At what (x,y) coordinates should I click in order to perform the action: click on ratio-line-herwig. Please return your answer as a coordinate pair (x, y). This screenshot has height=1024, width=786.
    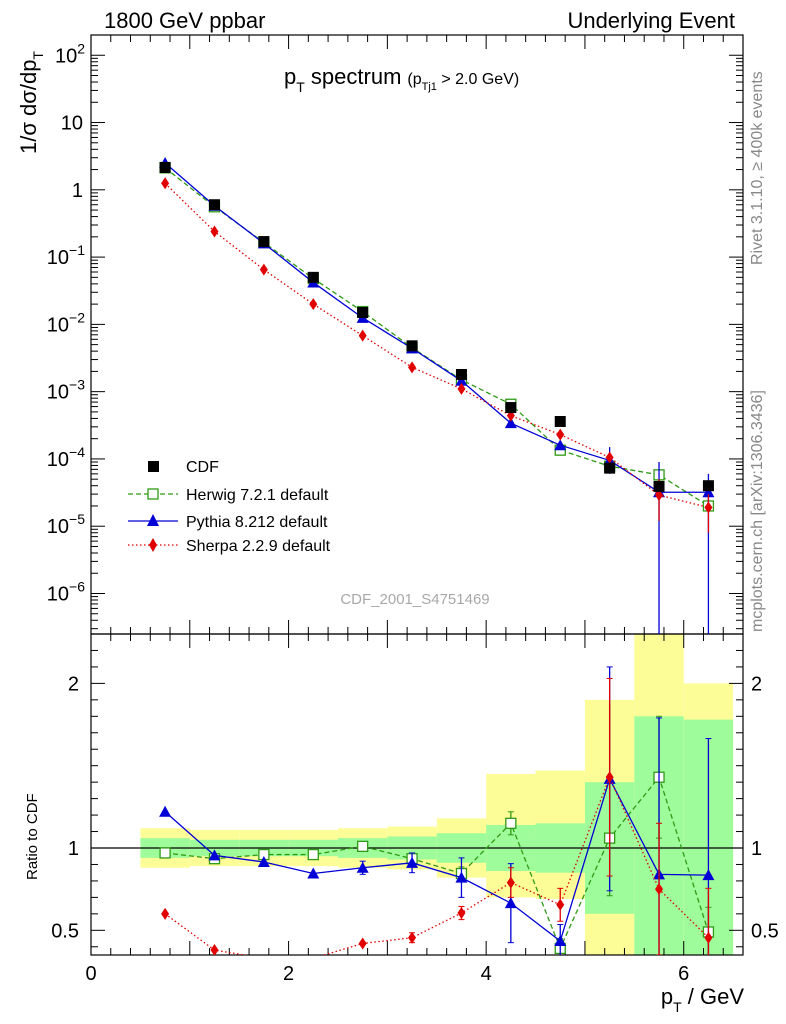
    Looking at the image, I should click on (437, 863).